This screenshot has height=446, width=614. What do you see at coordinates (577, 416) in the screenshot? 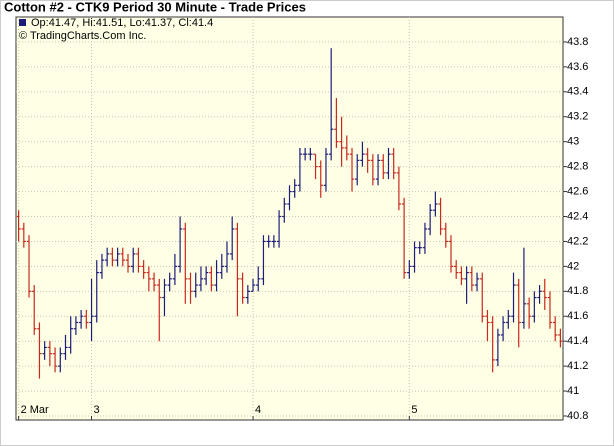
I see `y-tick-label: 40.8` at bounding box center [577, 416].